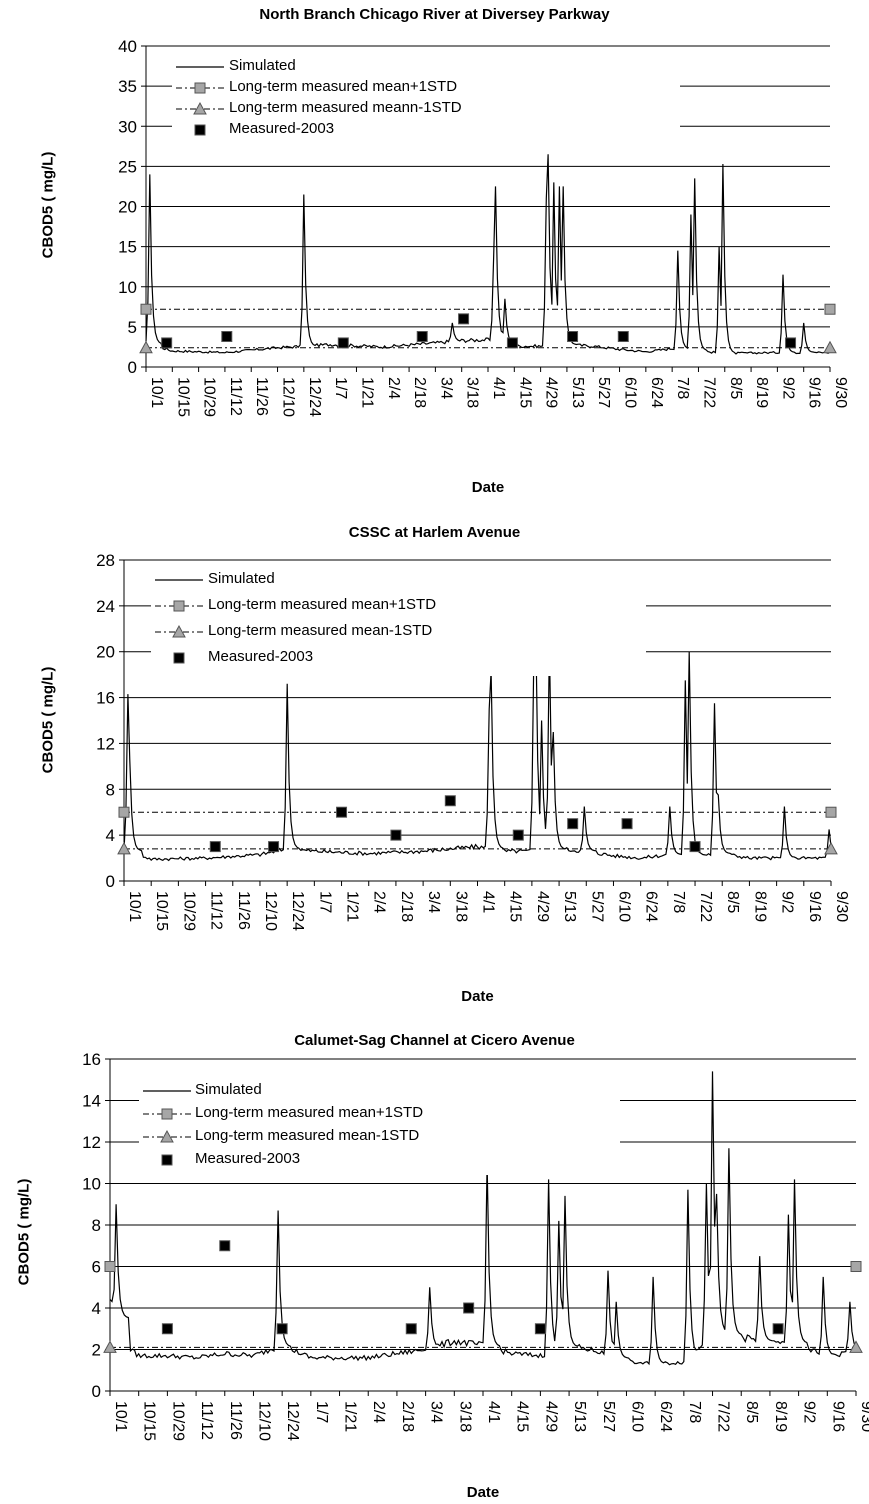 This screenshot has width=869, height=1504. I want to click on legend-label-mean-minus-std: Long-term measured meann-1STD, so click(345, 107).